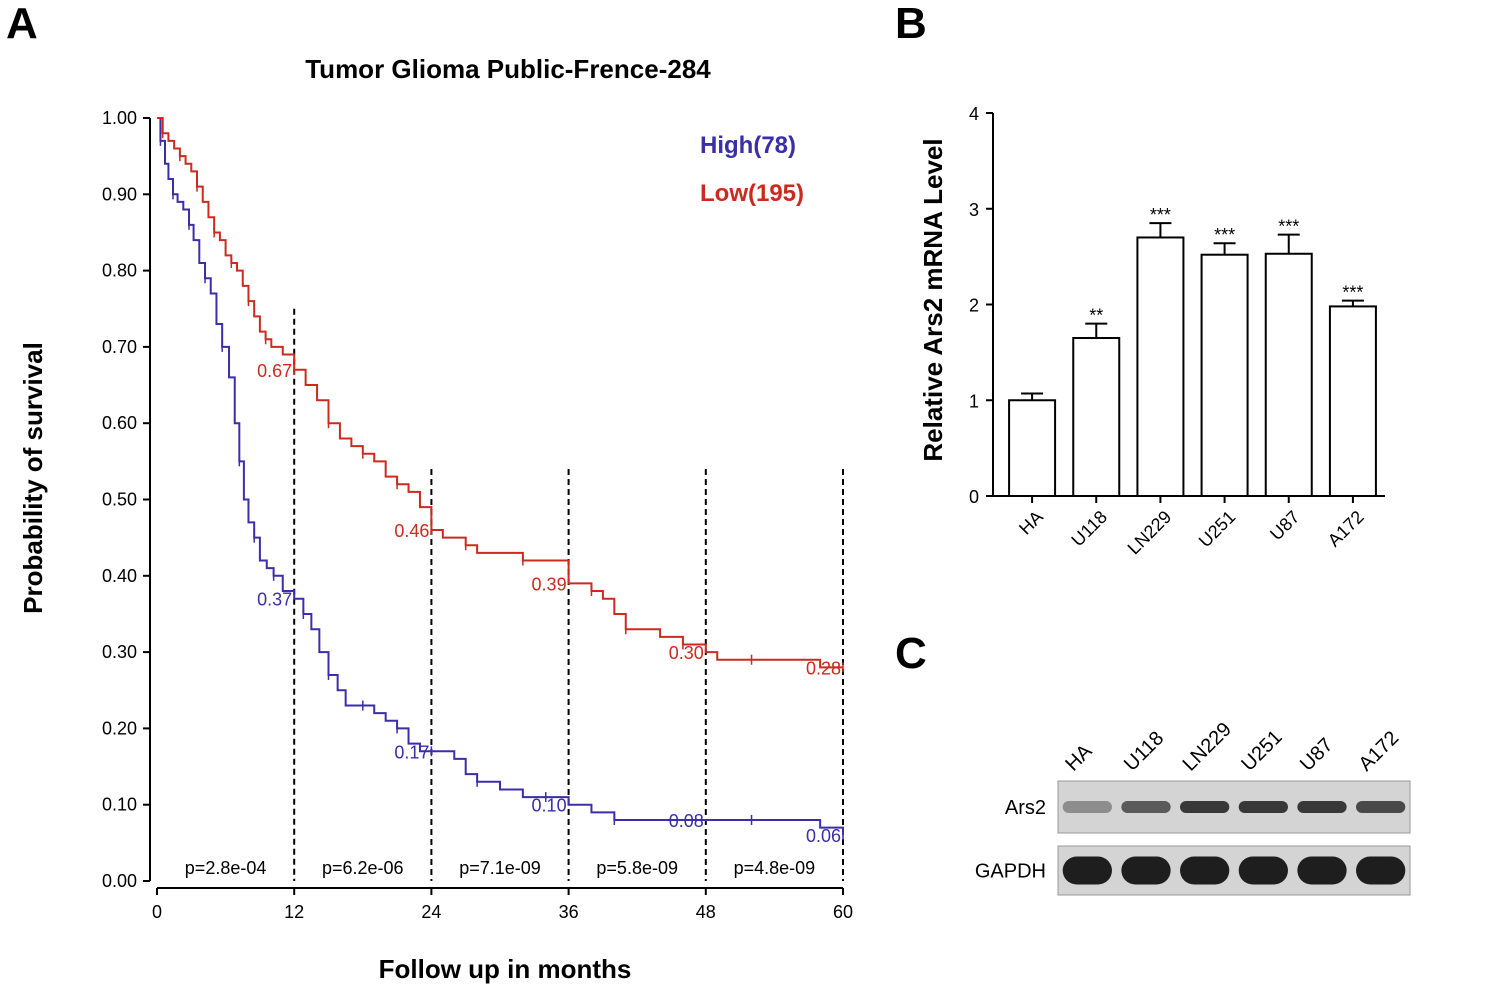 The width and height of the screenshot is (1500, 990). What do you see at coordinates (119, 118) in the screenshot?
I see `survival-y-tick-label: 1.00` at bounding box center [119, 118].